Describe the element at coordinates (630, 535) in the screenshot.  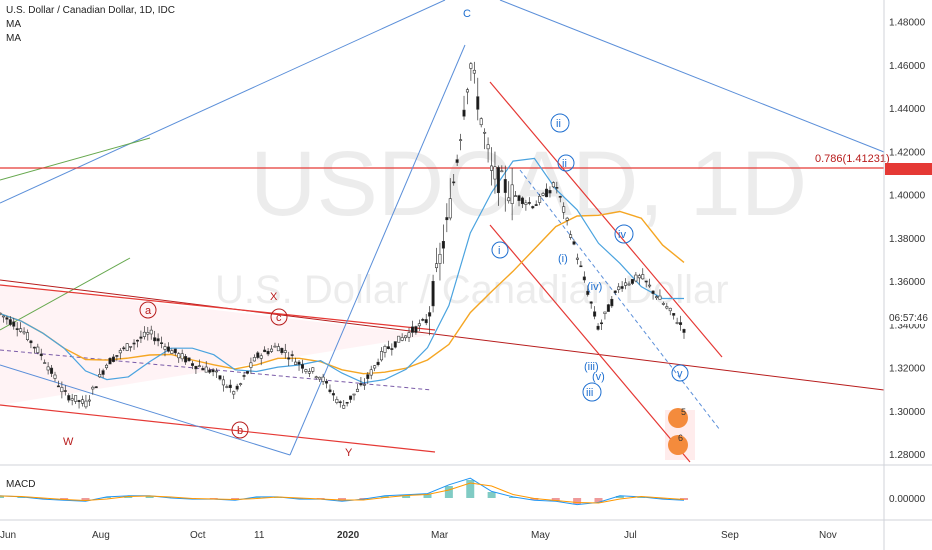
I see `date-tick-label: Jul` at that location.